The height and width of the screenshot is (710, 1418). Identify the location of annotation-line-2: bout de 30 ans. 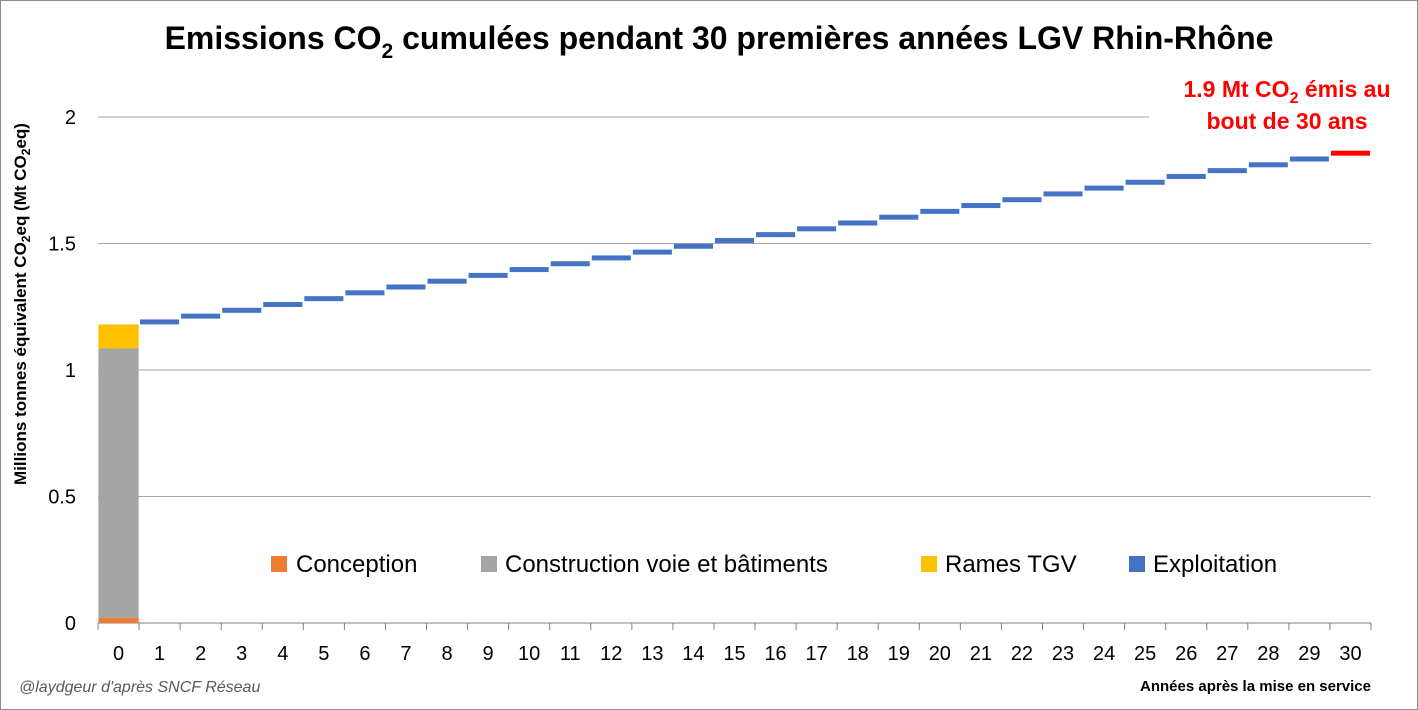
(1286, 121).